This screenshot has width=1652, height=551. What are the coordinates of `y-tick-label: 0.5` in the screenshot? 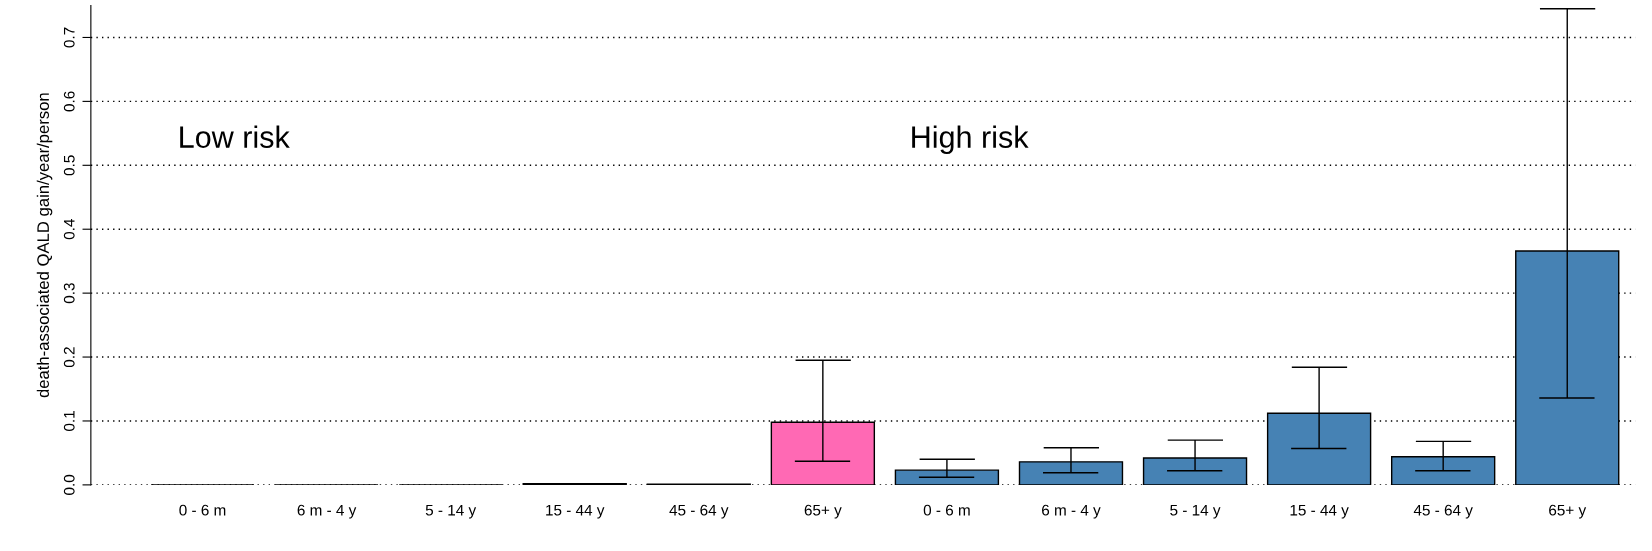 It's located at (69, 165).